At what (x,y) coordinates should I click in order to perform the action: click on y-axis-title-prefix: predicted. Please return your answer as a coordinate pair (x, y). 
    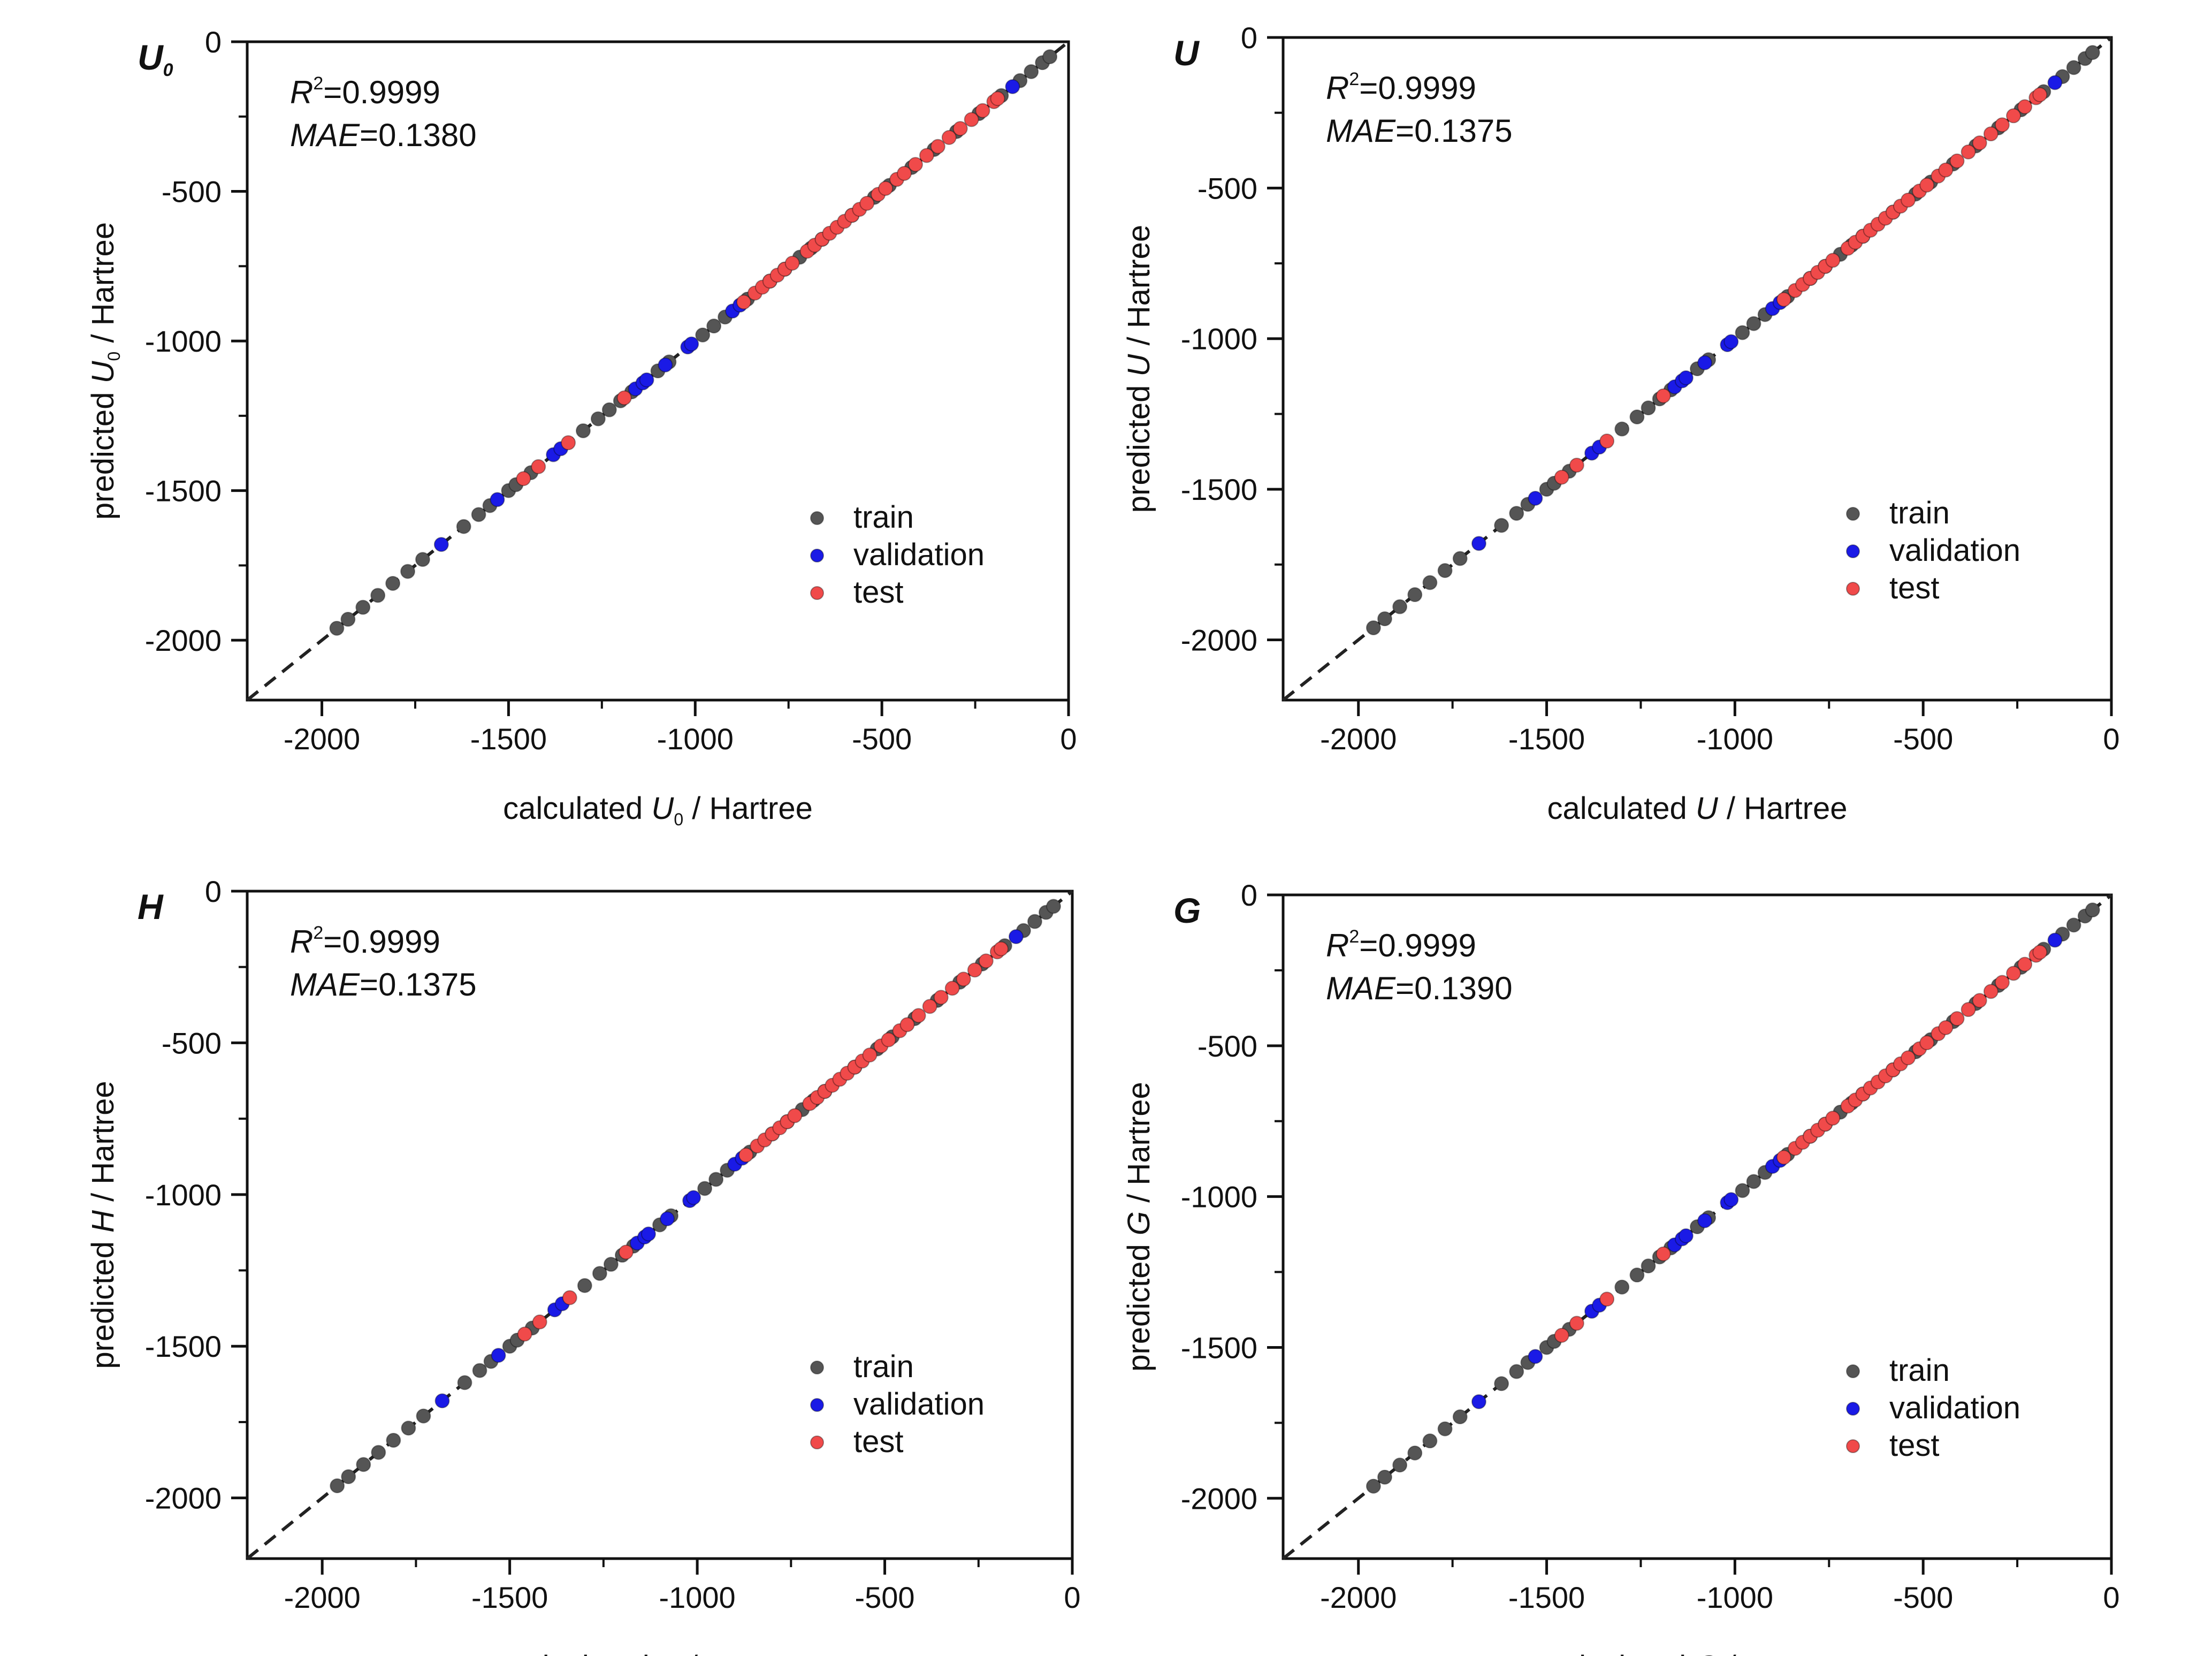
    Looking at the image, I should click on (103, 1301).